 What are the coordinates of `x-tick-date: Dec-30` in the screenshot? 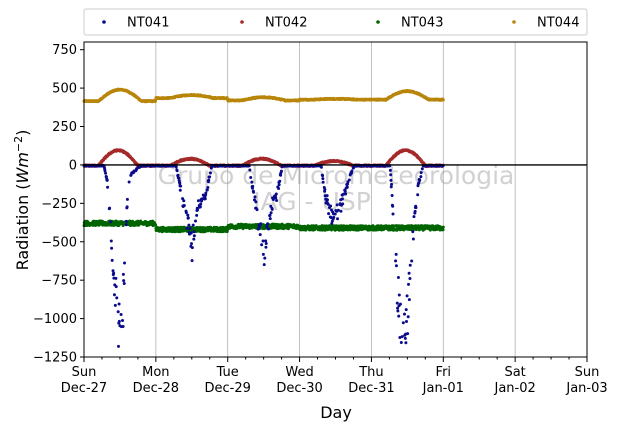 It's located at (299, 388).